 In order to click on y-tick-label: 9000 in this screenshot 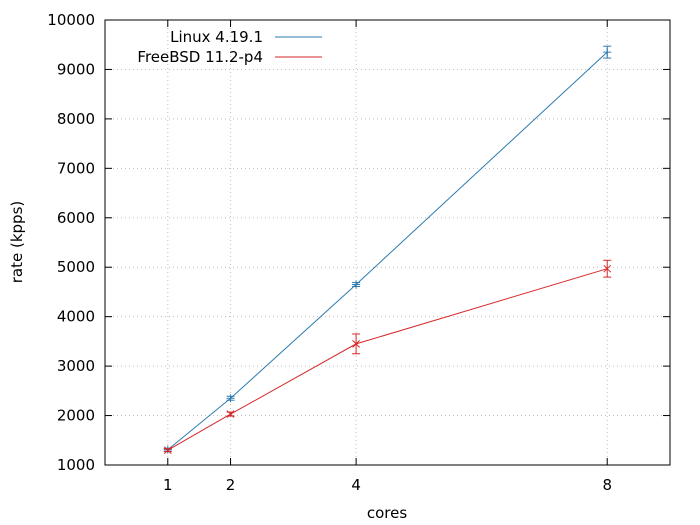, I will do `click(76, 69)`.